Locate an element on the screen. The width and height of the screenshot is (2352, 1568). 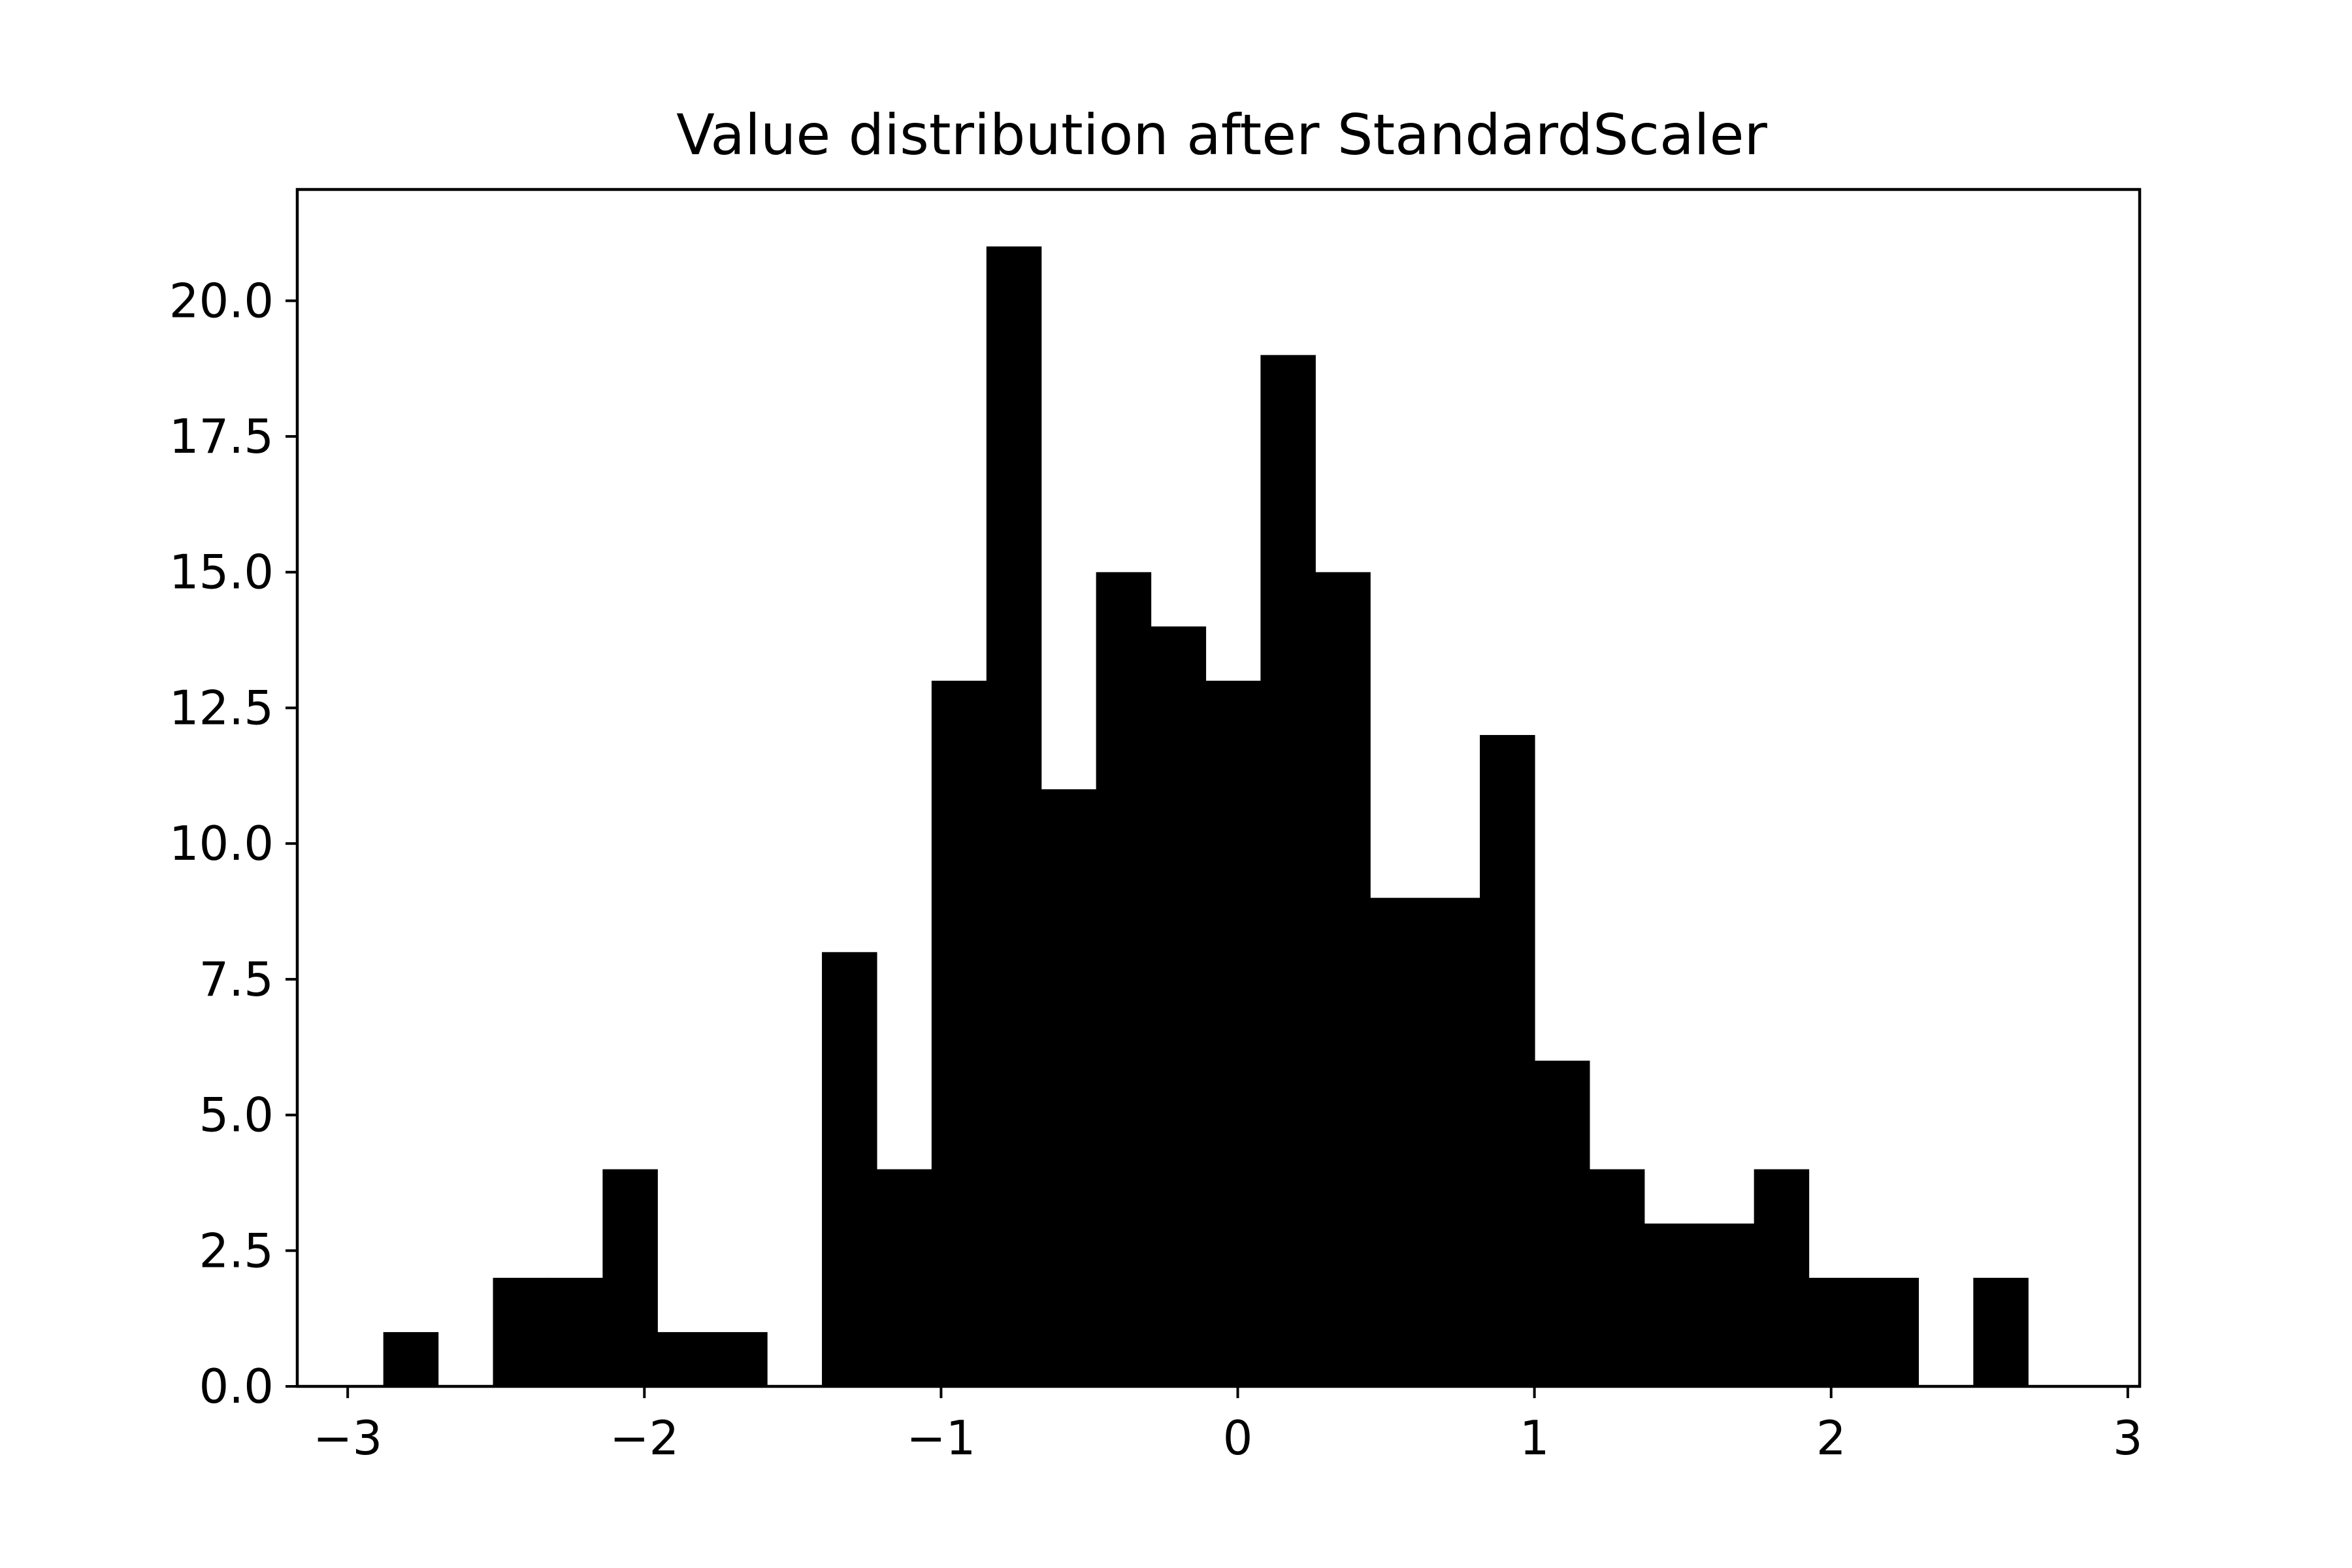
x-tick-label: −2 is located at coordinates (644, 1438).